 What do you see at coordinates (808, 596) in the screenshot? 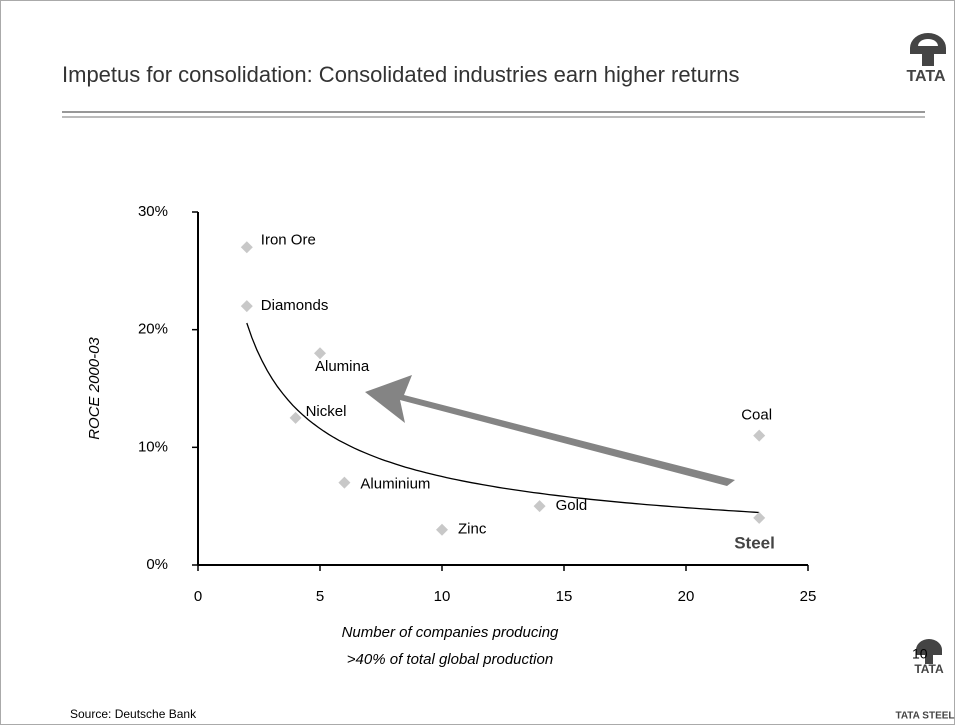
I see `x-tick-label: 25` at bounding box center [808, 596].